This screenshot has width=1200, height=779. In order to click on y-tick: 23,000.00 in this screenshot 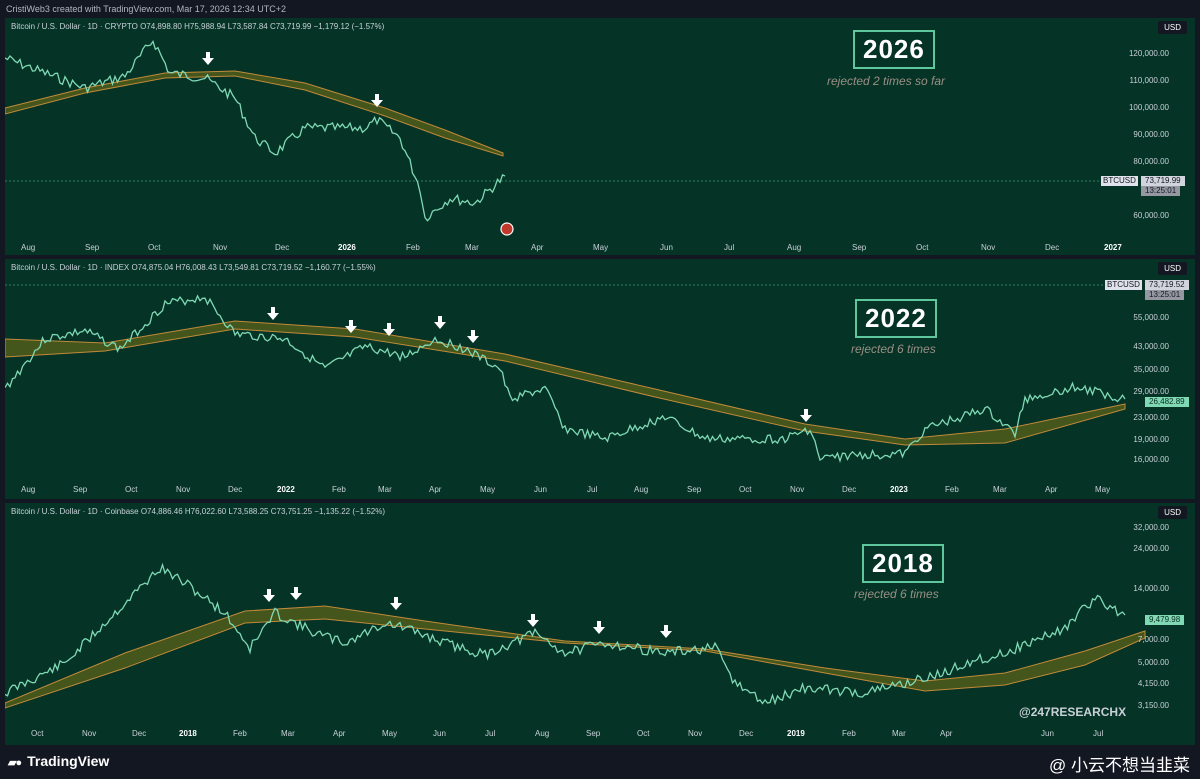, I will do `click(1151, 417)`.